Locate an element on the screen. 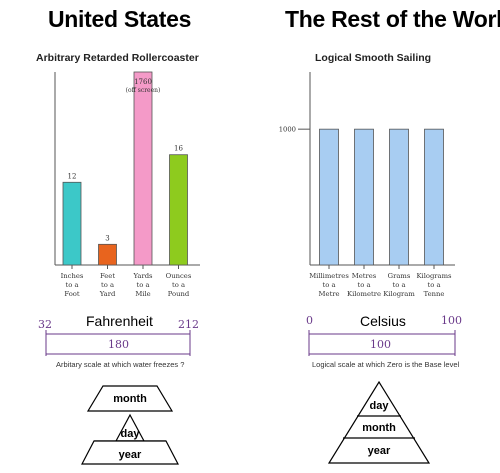 This screenshot has height=473, width=500. fahrenheit-caption: Arbitary scale at which water freezes ? is located at coordinates (120, 364).